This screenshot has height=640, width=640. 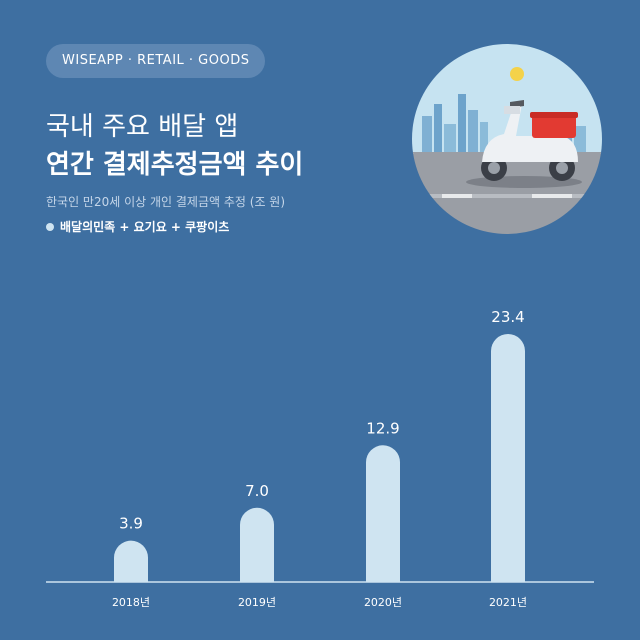 What do you see at coordinates (382, 428) in the screenshot?
I see `data-label: 12.9` at bounding box center [382, 428].